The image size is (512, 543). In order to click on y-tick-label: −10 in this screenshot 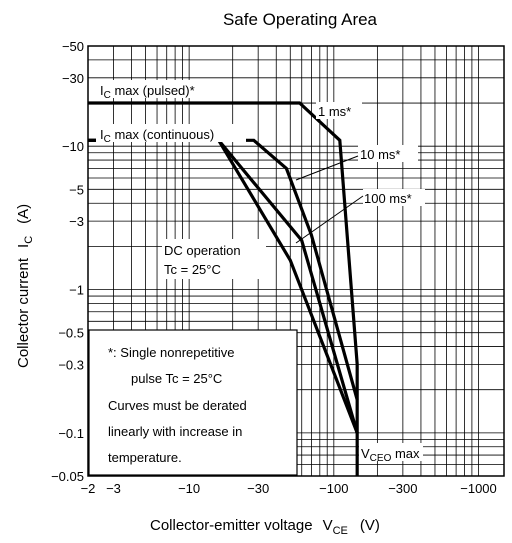, I will do `click(73, 146)`.